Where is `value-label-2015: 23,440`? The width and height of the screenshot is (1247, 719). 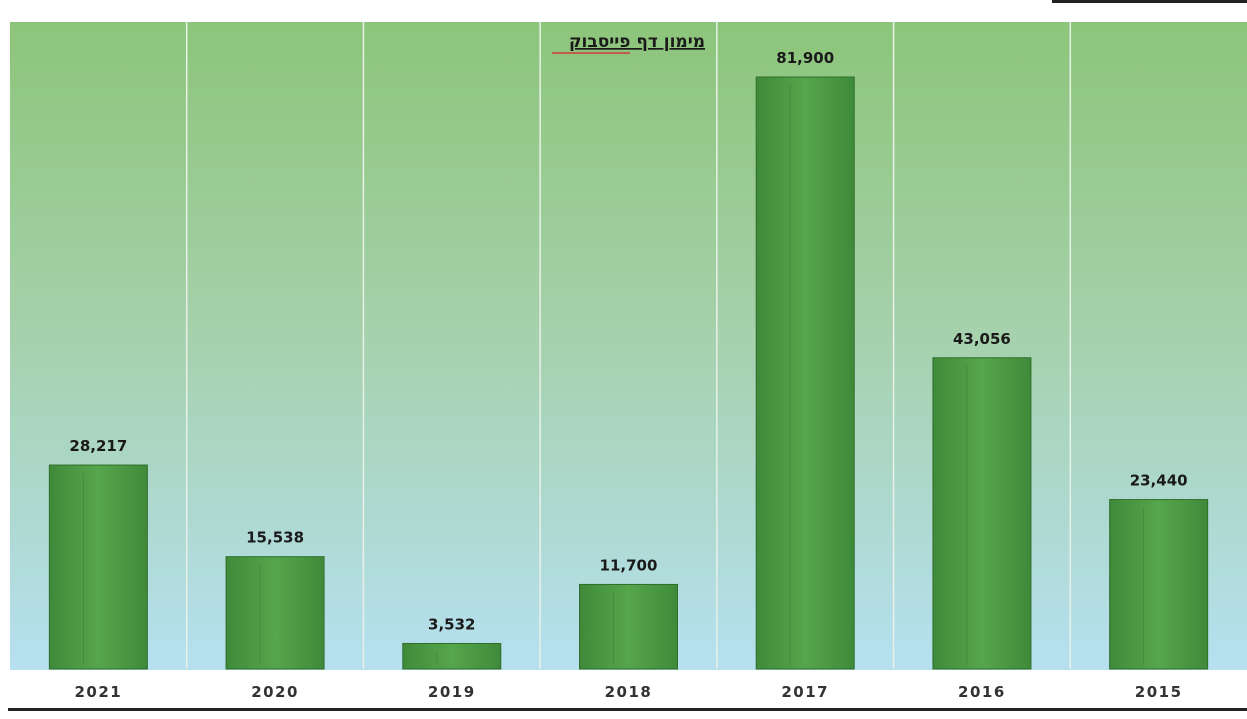 value-label-2015: 23,440 is located at coordinates (1159, 481).